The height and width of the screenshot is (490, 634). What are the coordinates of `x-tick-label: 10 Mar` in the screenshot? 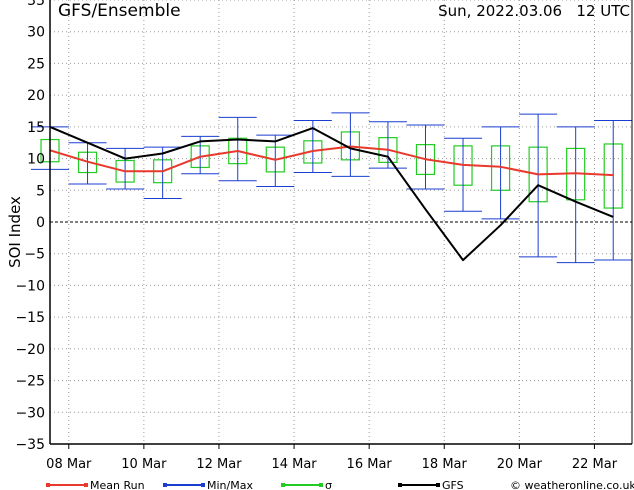 It's located at (144, 464).